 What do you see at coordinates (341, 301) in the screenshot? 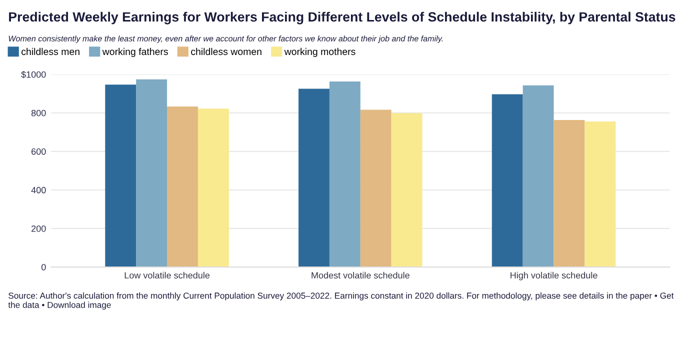
I see `source-note: Source: Author's calculation from the monthly Current Population Survey 2005–2022. Earnings constant in 2020 dollars. For methodology, please see details in the paper • Get the data • Download image` at bounding box center [341, 301].